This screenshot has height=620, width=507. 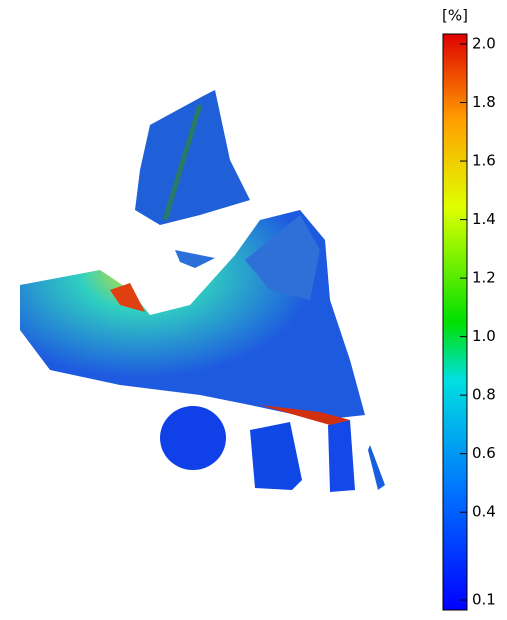 What do you see at coordinates (455, 16) in the screenshot?
I see `colorbar-title: [%]` at bounding box center [455, 16].